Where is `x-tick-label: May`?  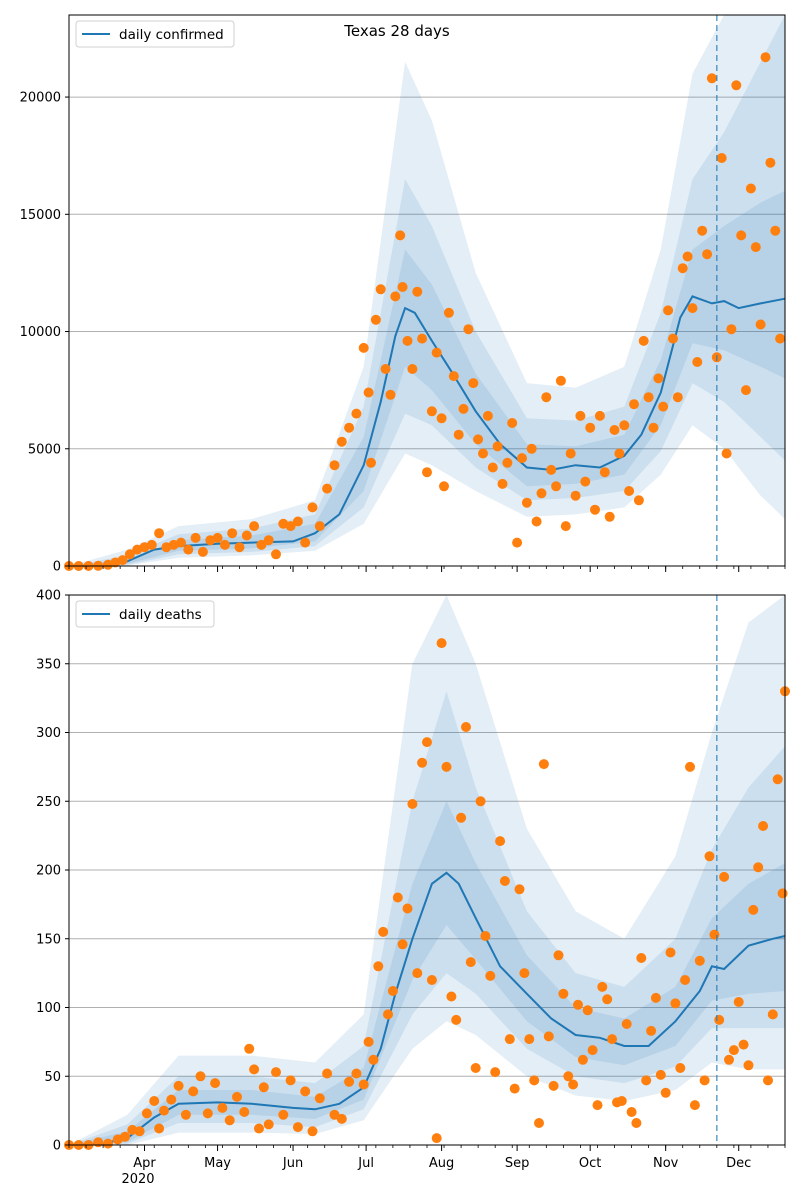 x-tick-label: May is located at coordinates (217, 1163).